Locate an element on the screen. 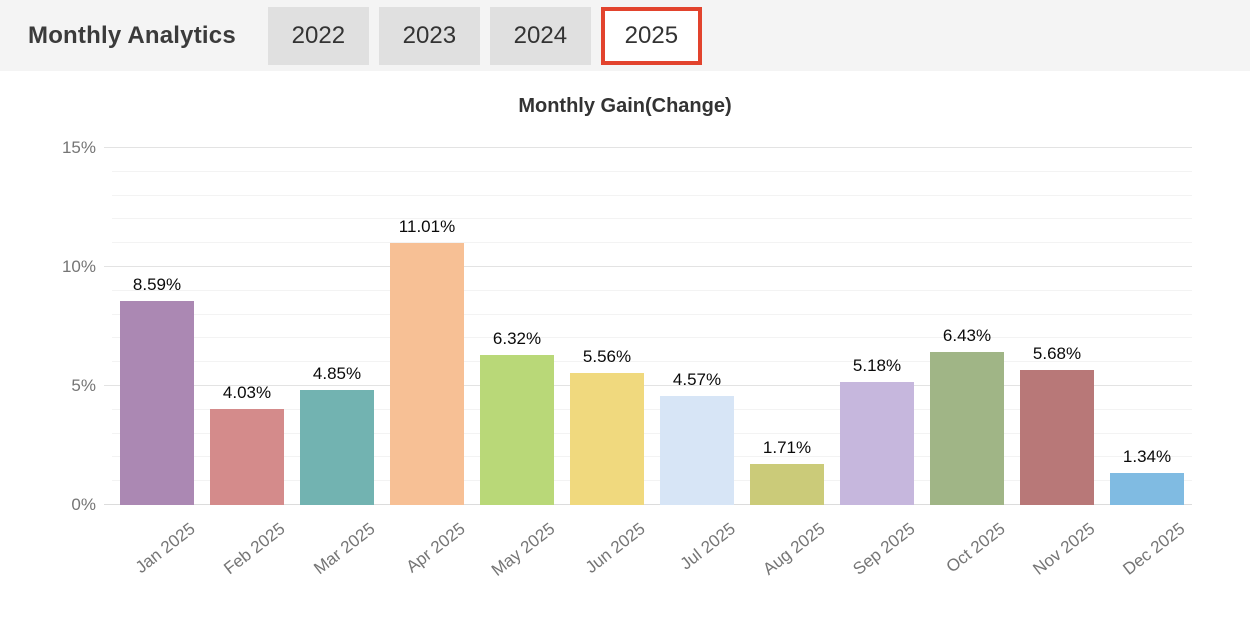 This screenshot has height=630, width=1250. page-title: Monthly Analytics is located at coordinates (132, 35).